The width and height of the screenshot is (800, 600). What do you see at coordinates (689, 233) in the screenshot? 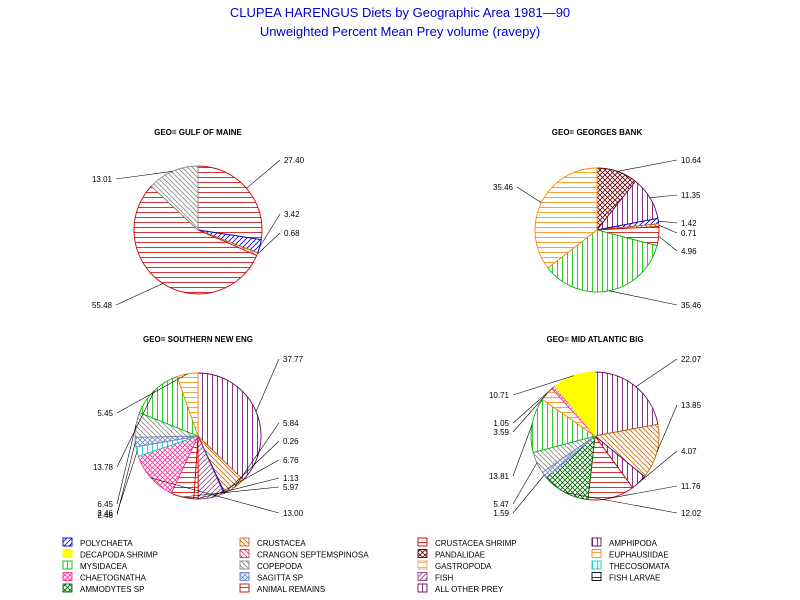
I see `slice-value-label: 0.71` at bounding box center [689, 233].